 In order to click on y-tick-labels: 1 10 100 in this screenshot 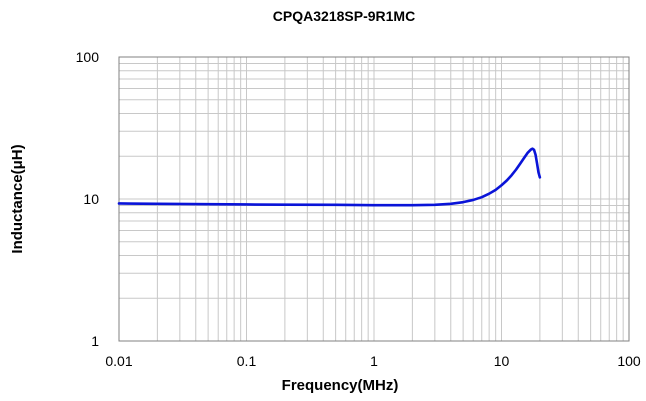, I will do `click(88, 199)`.